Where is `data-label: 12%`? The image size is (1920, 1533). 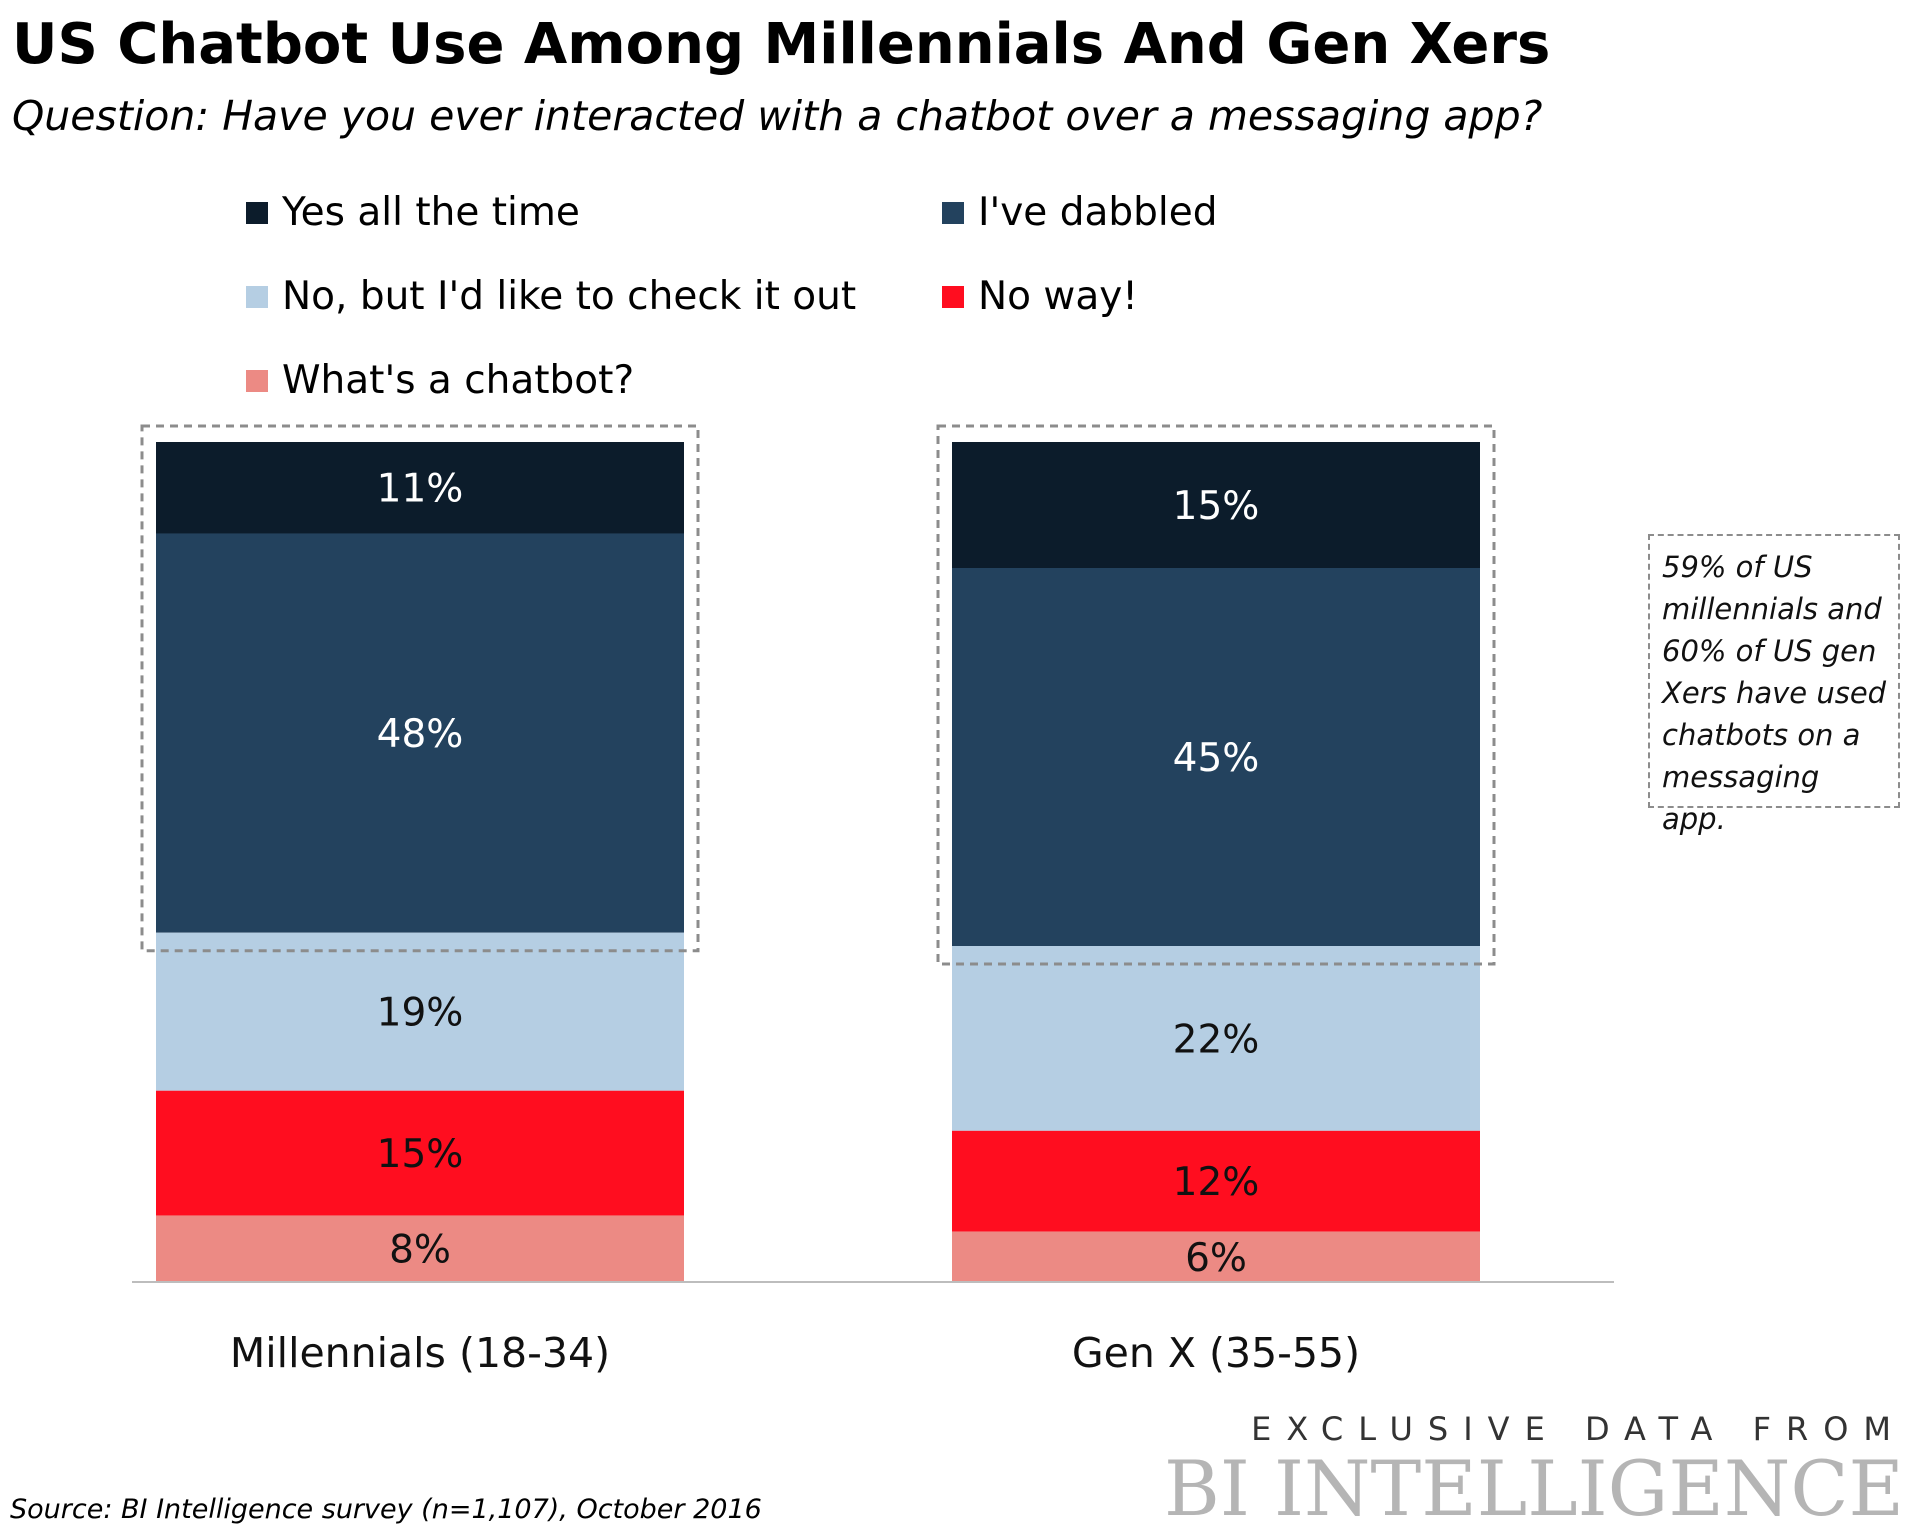 data-label: 12% is located at coordinates (1216, 1182).